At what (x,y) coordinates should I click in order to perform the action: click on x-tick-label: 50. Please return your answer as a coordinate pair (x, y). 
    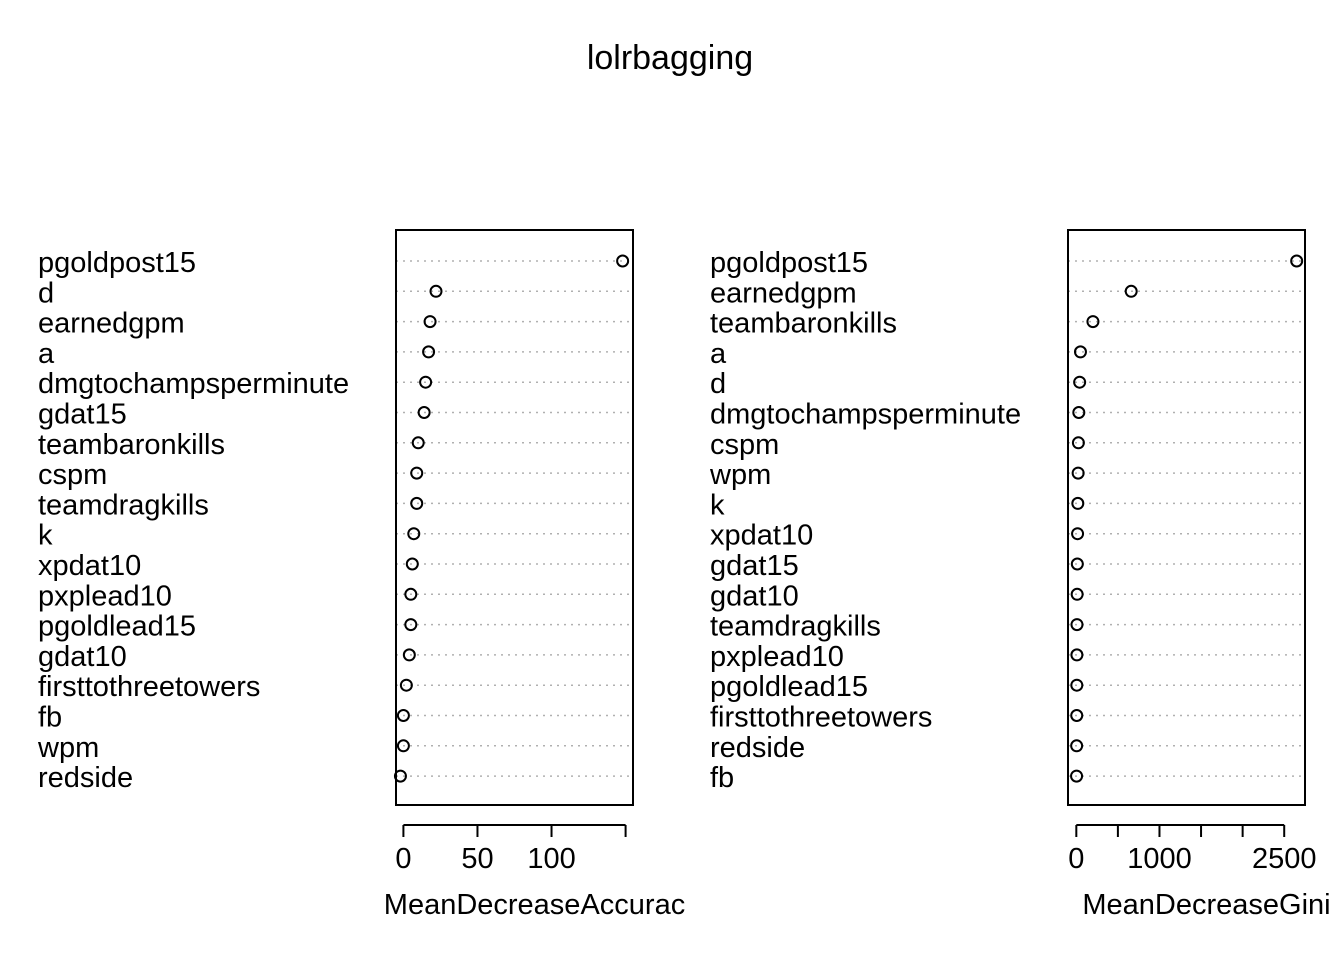
    Looking at the image, I should click on (477, 859).